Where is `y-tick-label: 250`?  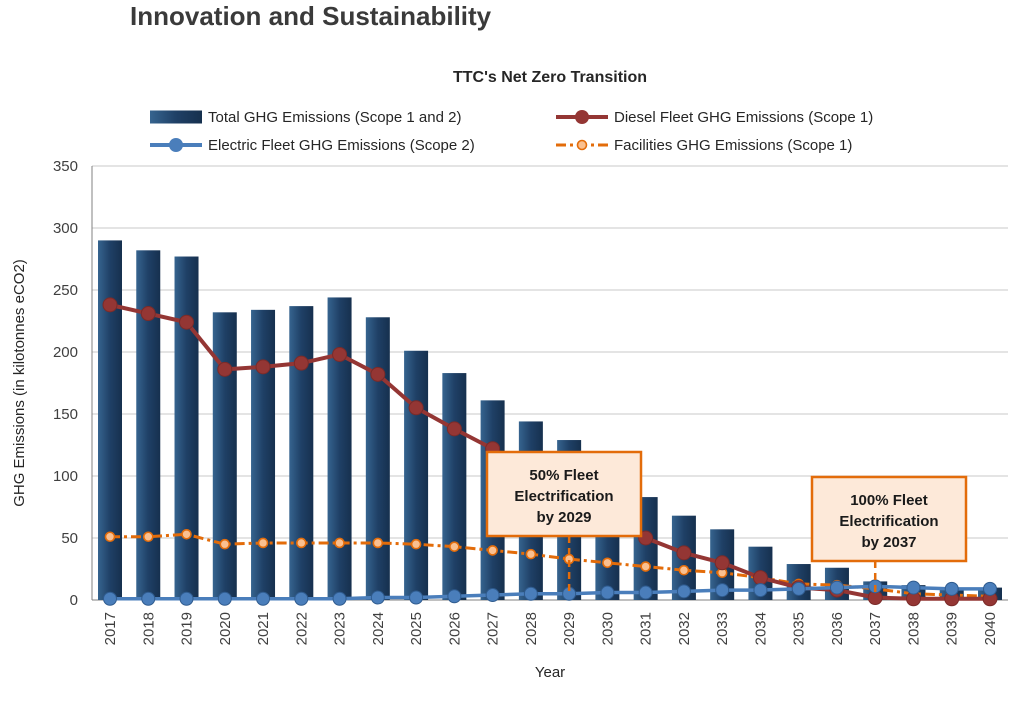
y-tick-label: 250 is located at coordinates (65, 290).